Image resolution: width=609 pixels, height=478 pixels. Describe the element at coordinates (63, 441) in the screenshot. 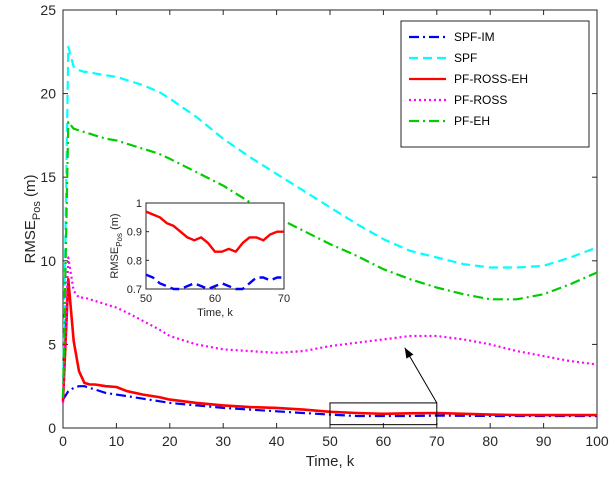

I see `x-tick-label: 0` at that location.